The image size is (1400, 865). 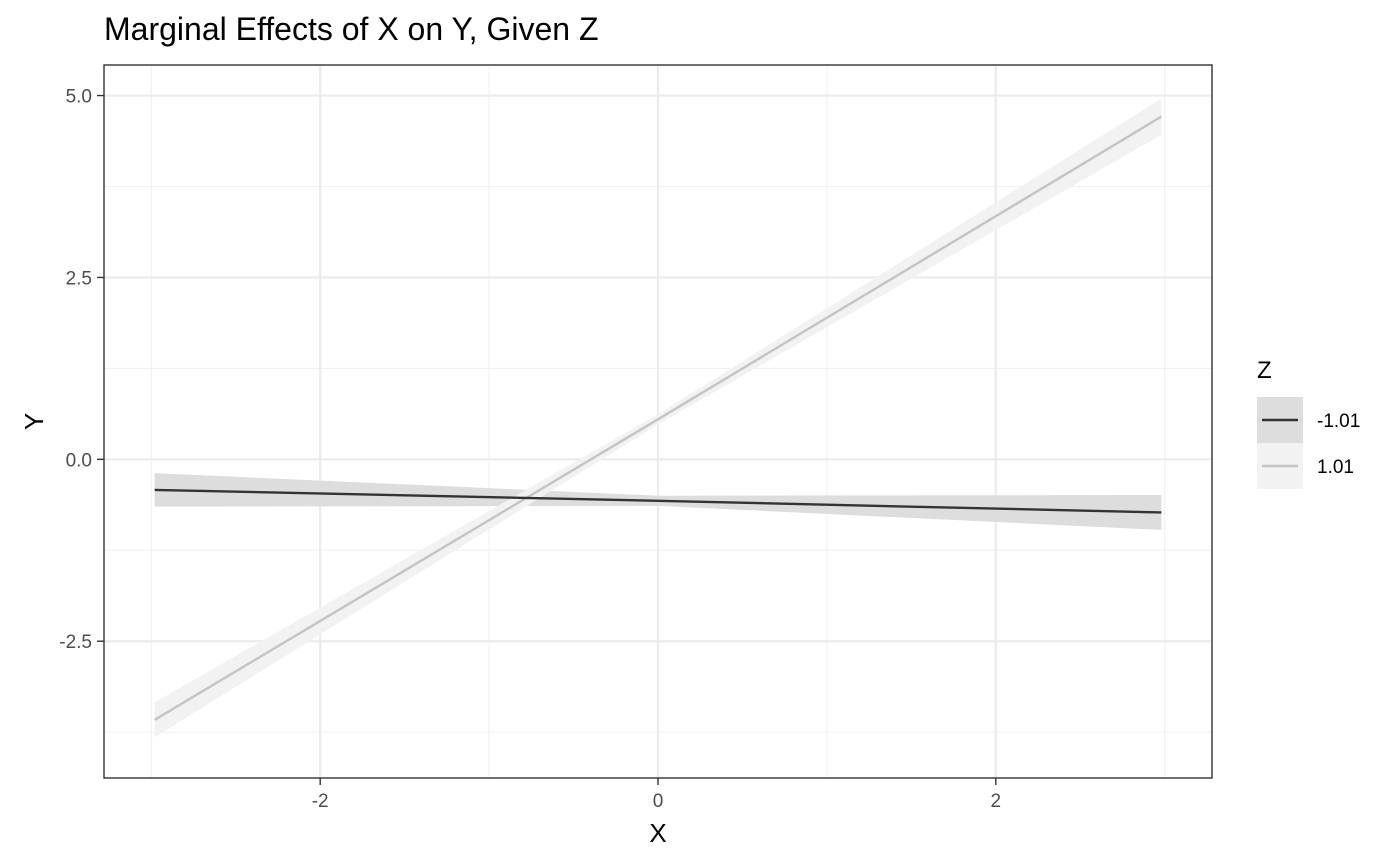 What do you see at coordinates (34, 421) in the screenshot?
I see `y-axis-title: Y` at bounding box center [34, 421].